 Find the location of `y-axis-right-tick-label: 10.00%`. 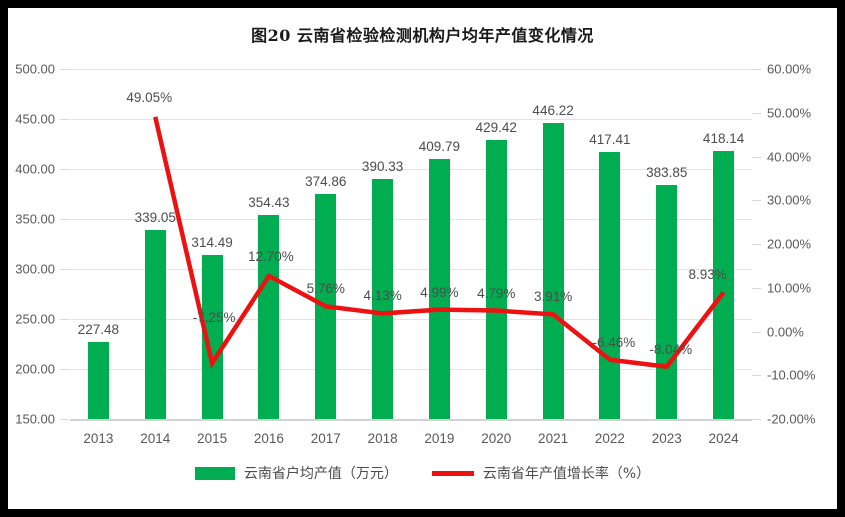

y-axis-right-tick-label: 10.00% is located at coordinates (789, 288).